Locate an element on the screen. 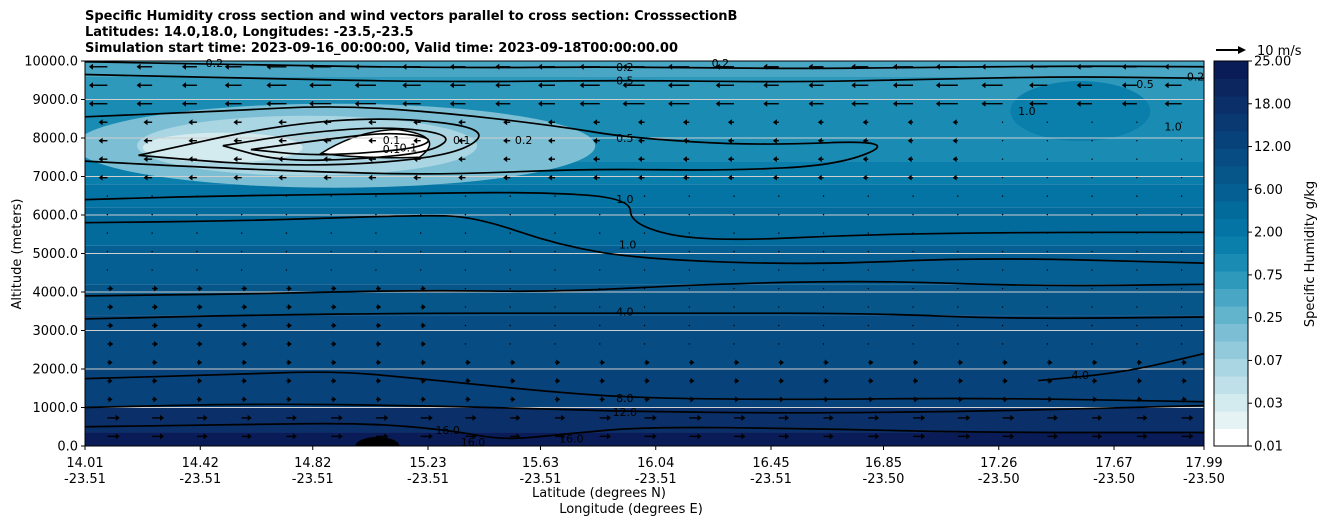 The height and width of the screenshot is (526, 1326). contour-4.0 is located at coordinates (644, 316).